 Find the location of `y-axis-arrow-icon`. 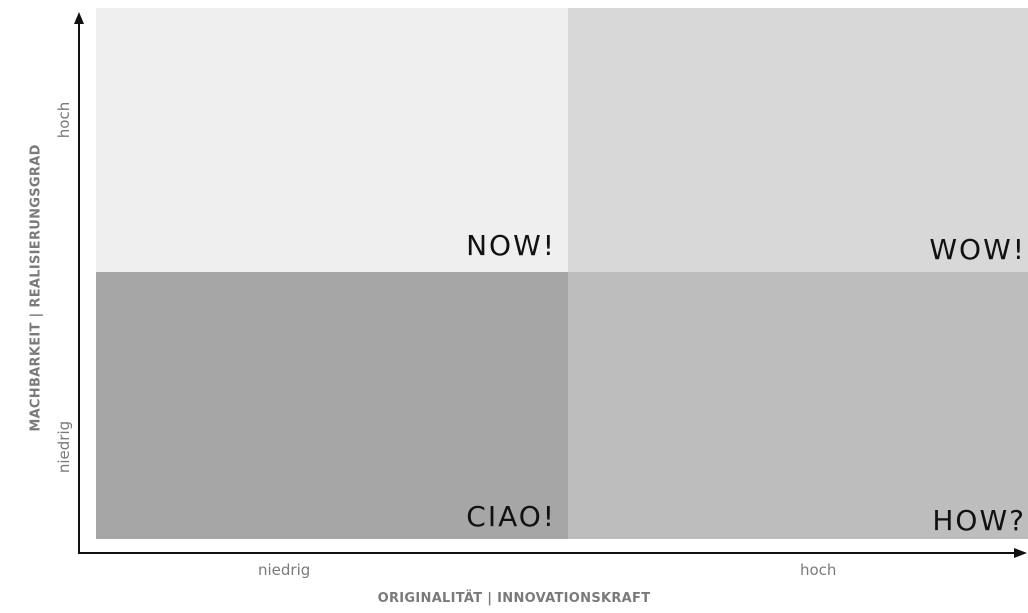

y-axis-arrow-icon is located at coordinates (79, 18).